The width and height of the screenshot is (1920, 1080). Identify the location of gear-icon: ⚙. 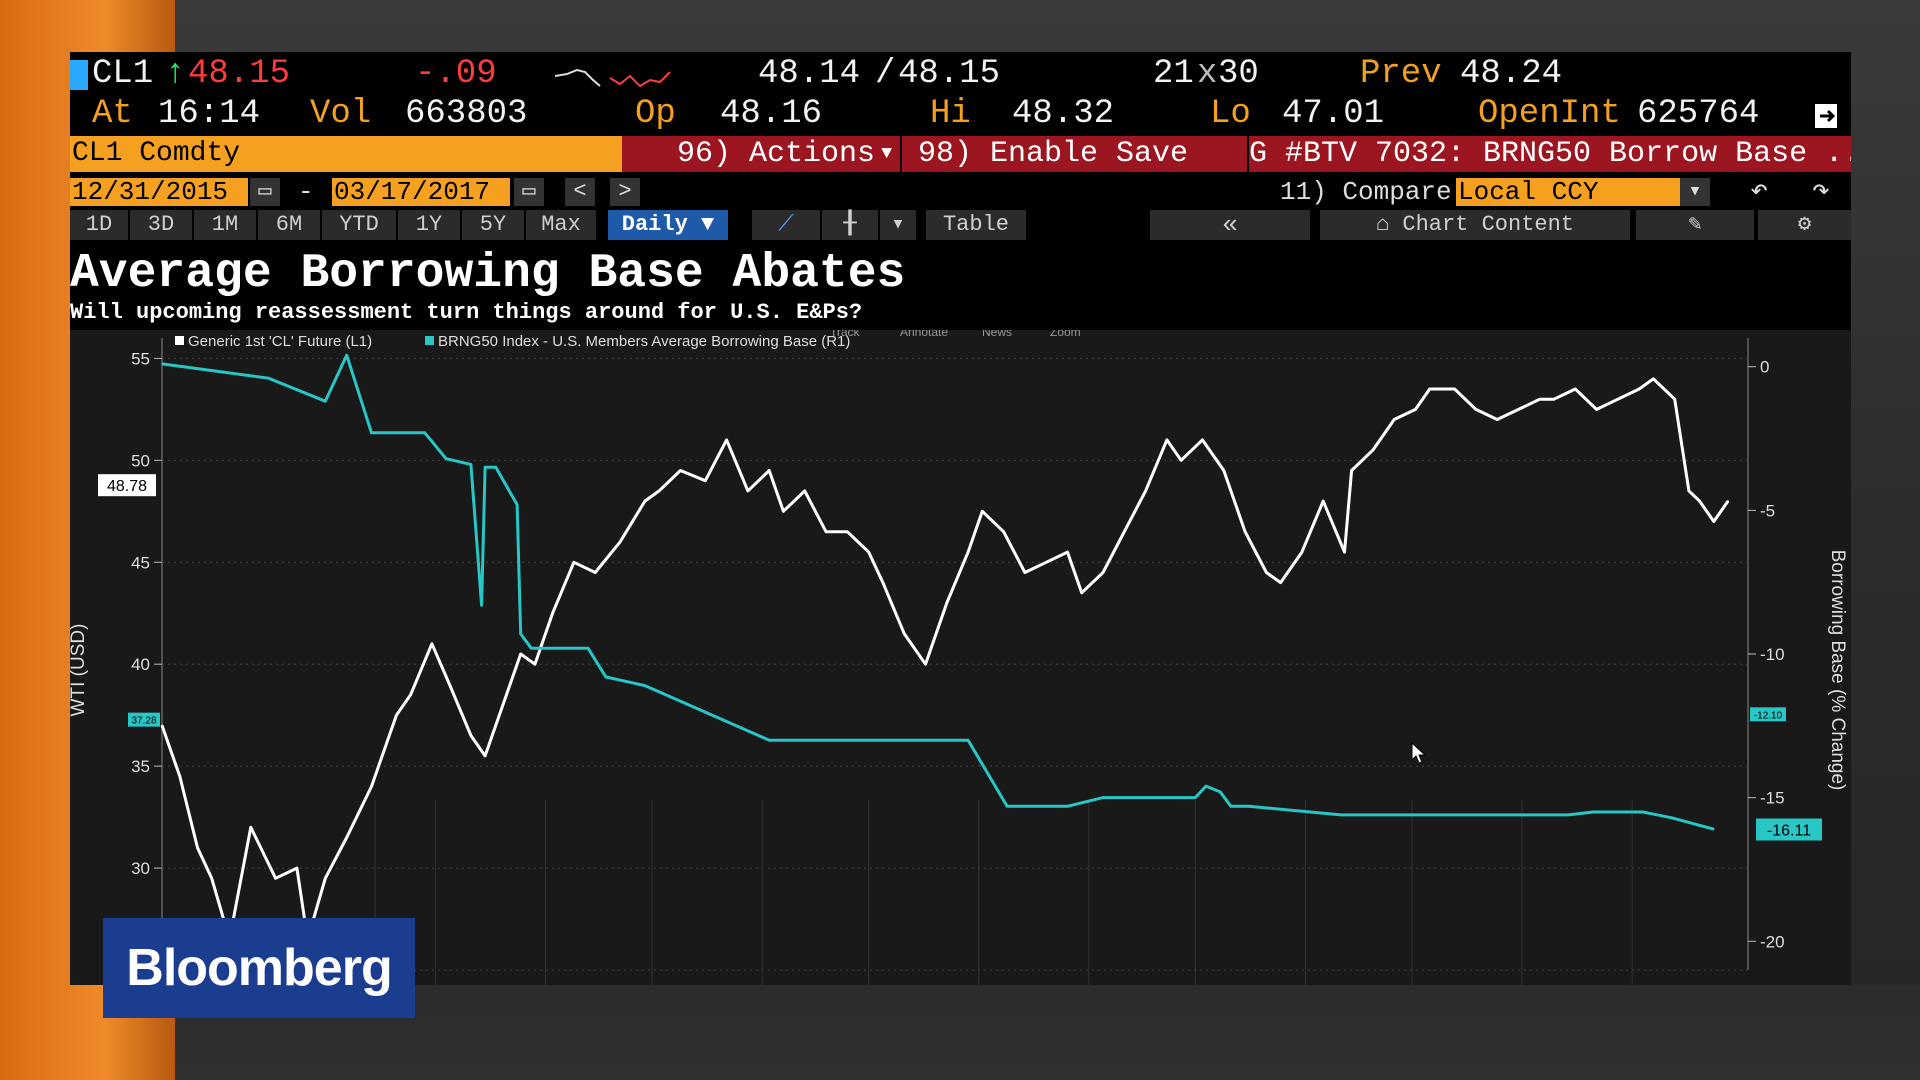
(1804, 225).